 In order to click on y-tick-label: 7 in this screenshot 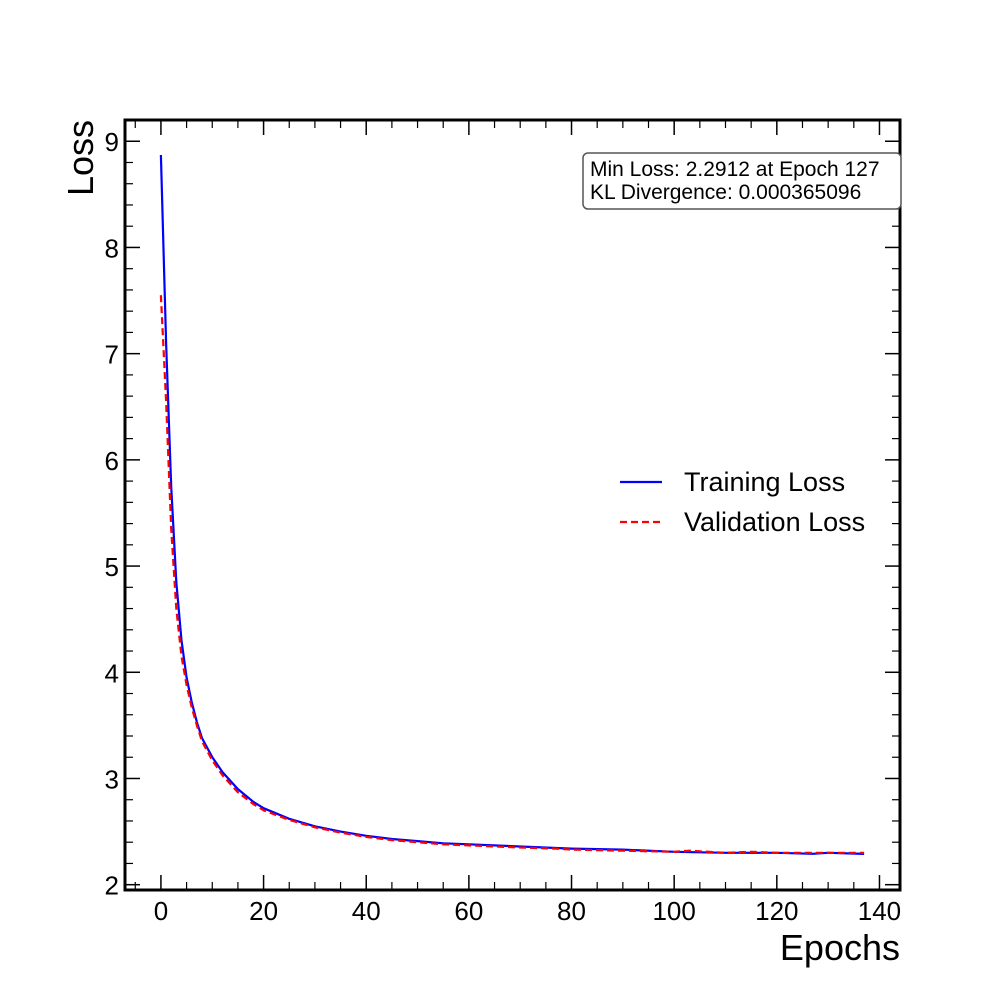, I will do `click(112, 355)`.